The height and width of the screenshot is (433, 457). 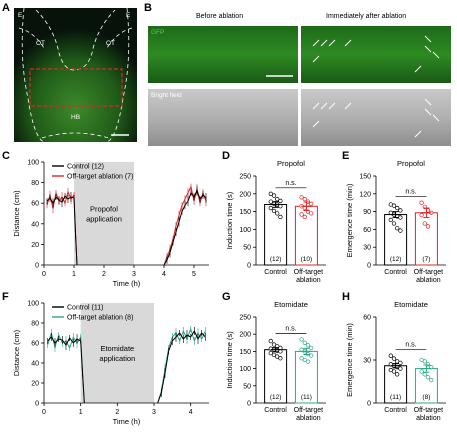 I want to click on y-tick-label: 200, so click(x=245, y=194).